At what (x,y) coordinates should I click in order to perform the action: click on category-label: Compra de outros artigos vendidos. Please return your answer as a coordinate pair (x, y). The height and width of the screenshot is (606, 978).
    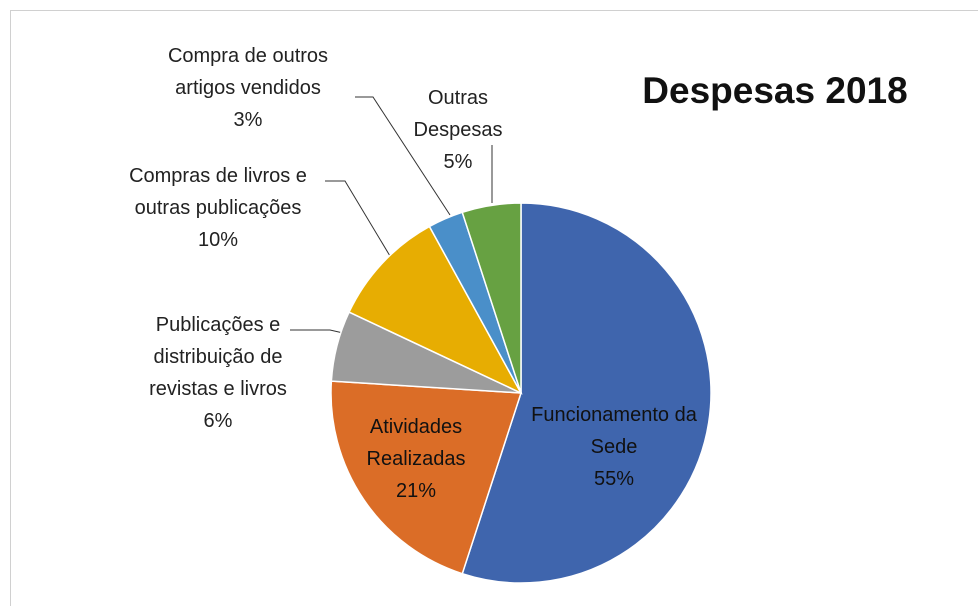
    Looking at the image, I should click on (248, 72).